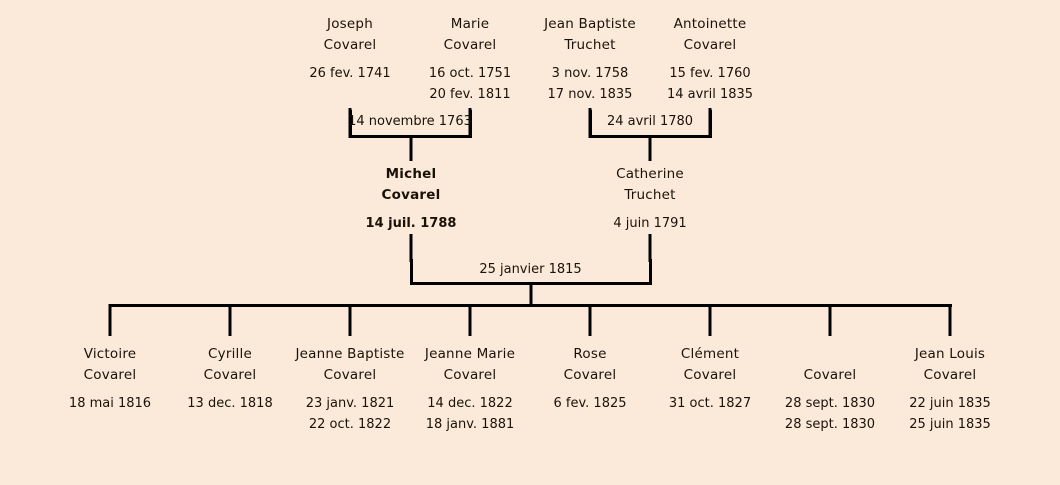 The width and height of the screenshot is (1060, 485). I want to click on person-dates: 18 mai 1816, so click(110, 403).